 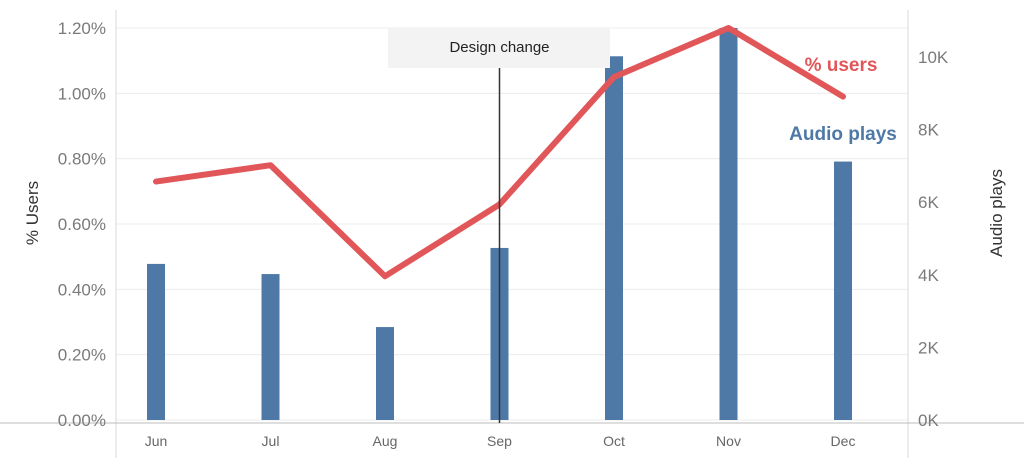 I want to click on bar-jul, so click(x=270, y=347).